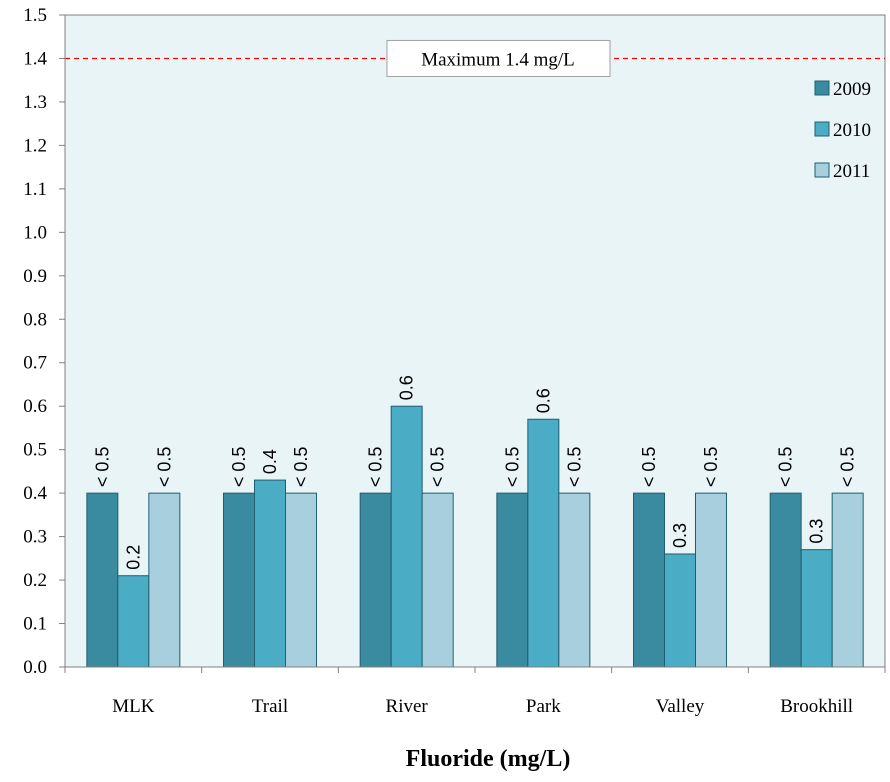  Describe the element at coordinates (35, 145) in the screenshot. I see `y-tick-label: 1.2` at that location.